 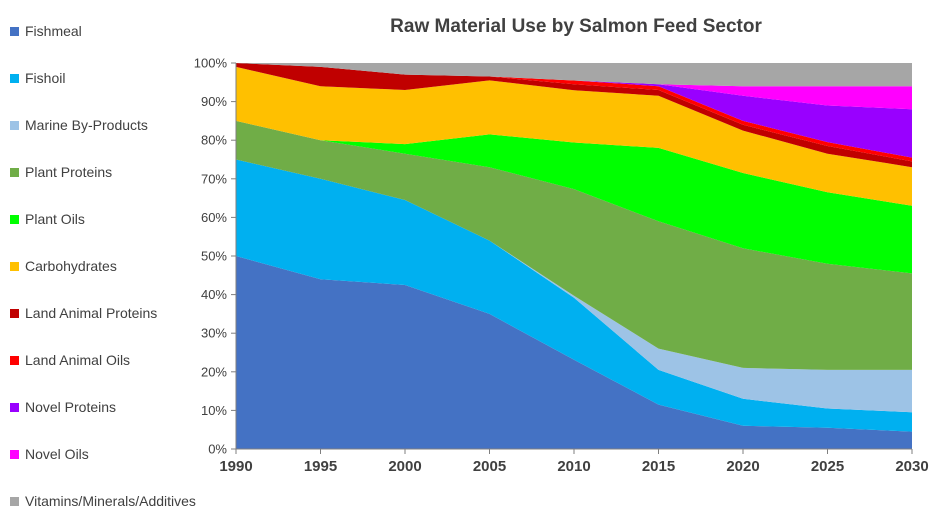 I want to click on legend-label: Marine By-Products, so click(x=86, y=125).